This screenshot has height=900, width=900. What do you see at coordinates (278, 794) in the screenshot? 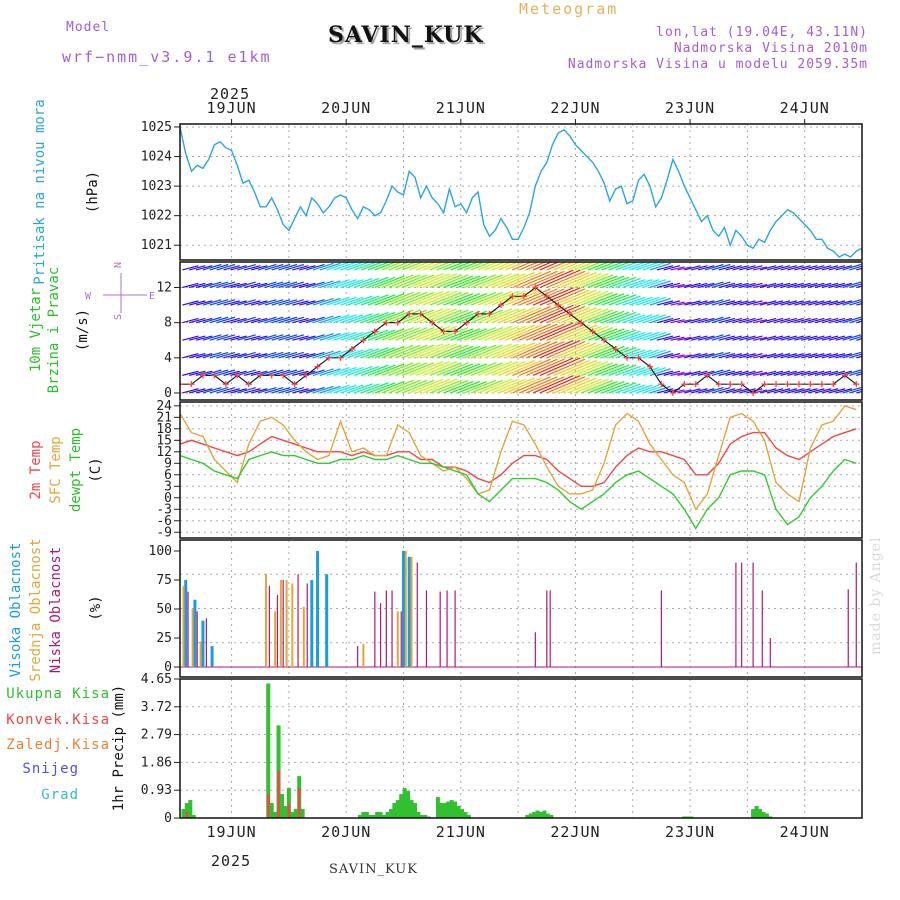
I see `convective-rain-bar` at bounding box center [278, 794].